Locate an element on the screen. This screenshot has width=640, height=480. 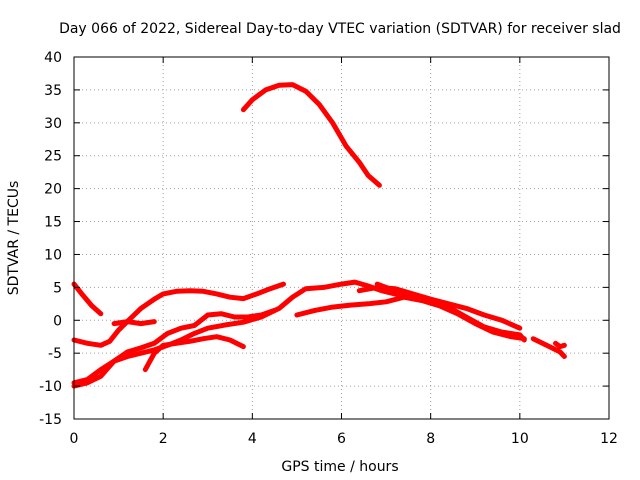
x-tick-label: 4 is located at coordinates (252, 439).